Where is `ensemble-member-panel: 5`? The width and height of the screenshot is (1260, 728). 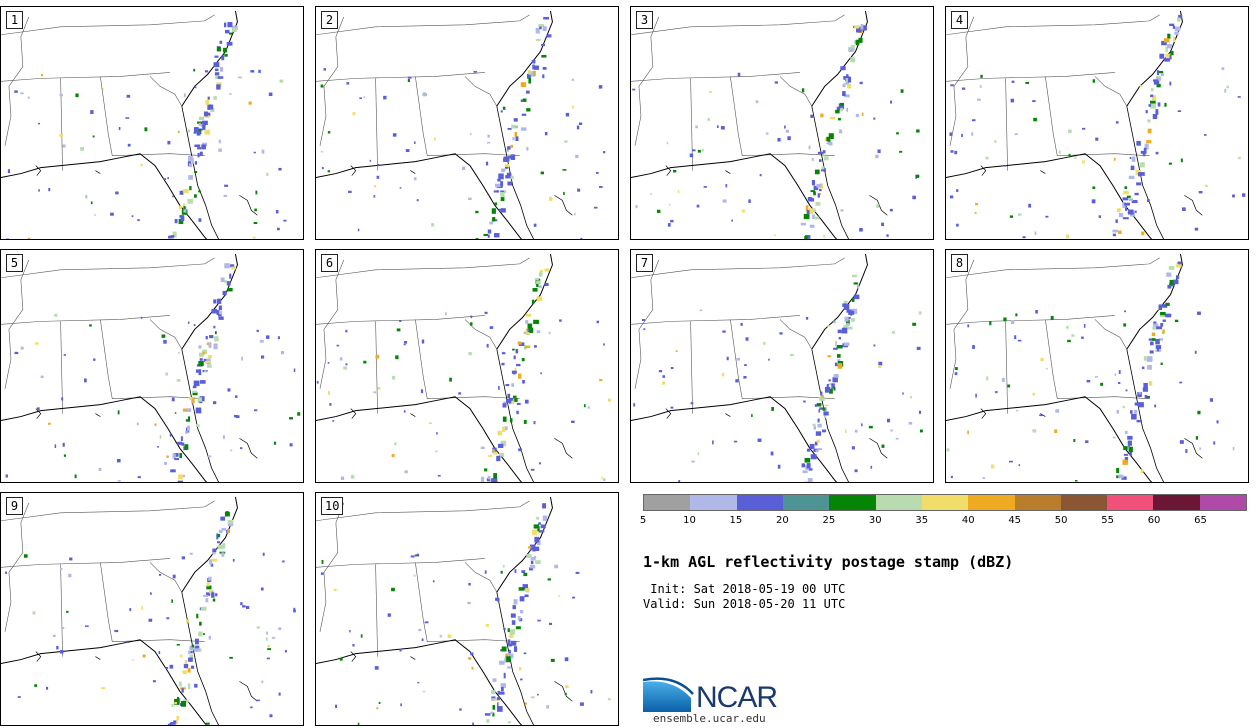 ensemble-member-panel: 5 is located at coordinates (152, 366).